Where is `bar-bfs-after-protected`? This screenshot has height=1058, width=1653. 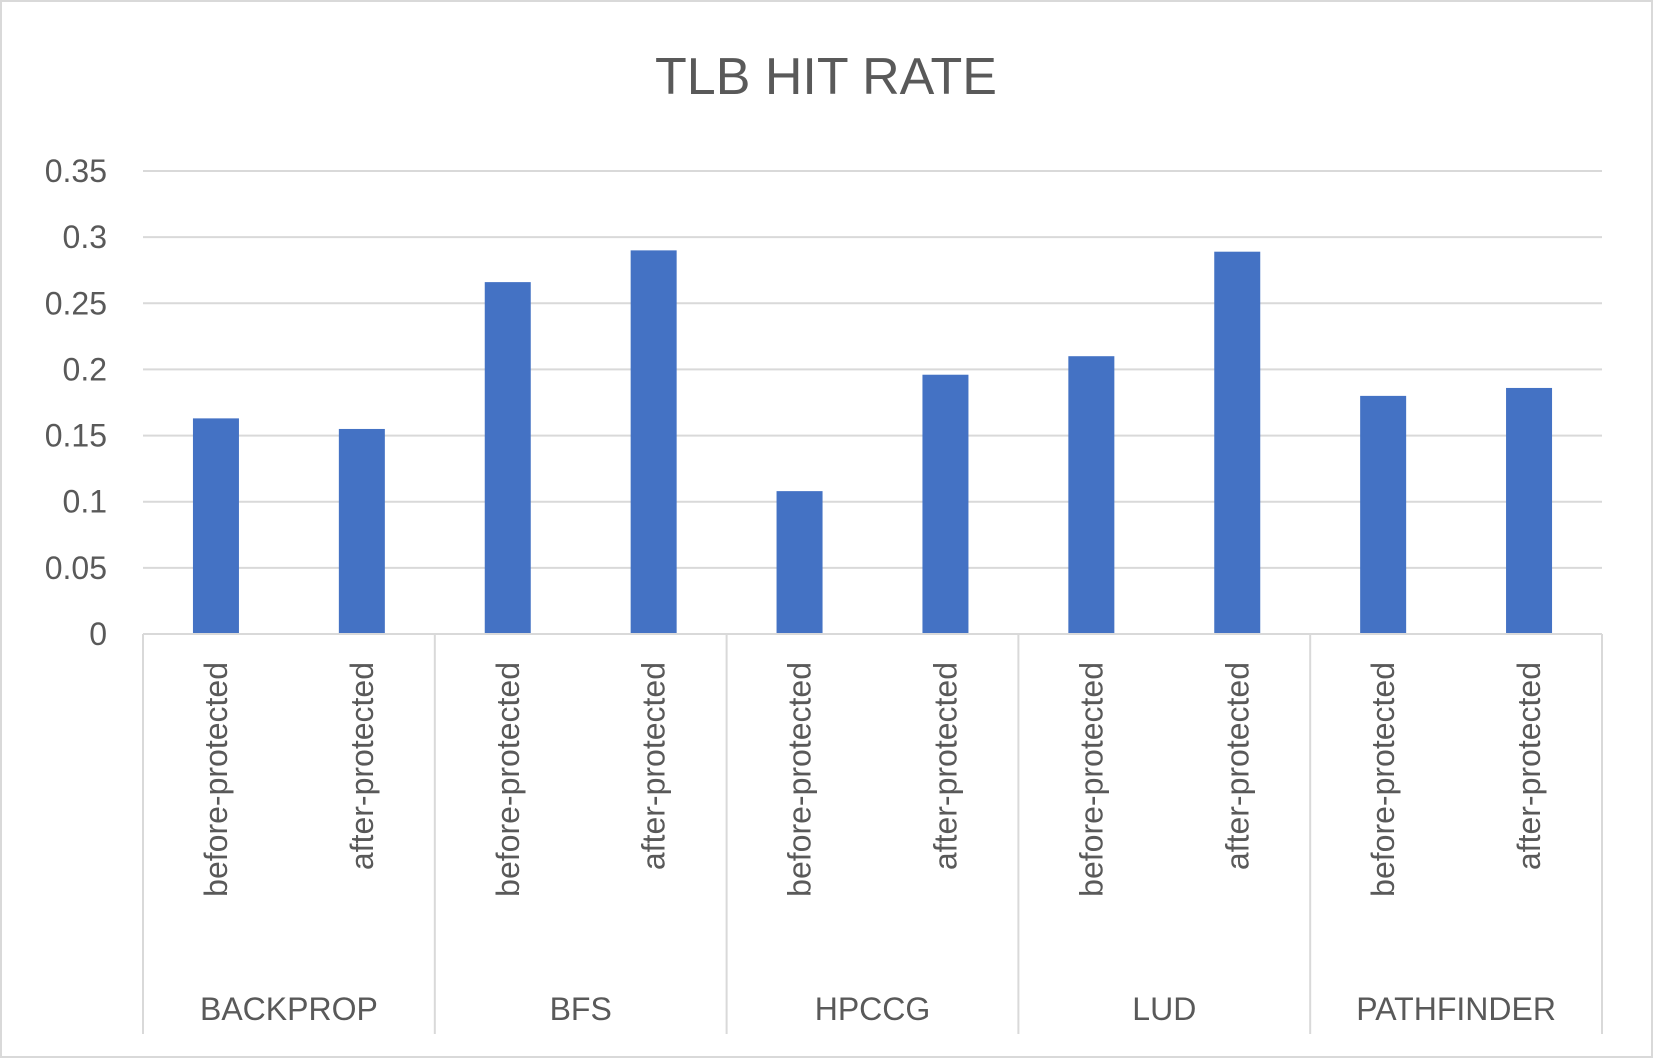 bar-bfs-after-protected is located at coordinates (653, 442).